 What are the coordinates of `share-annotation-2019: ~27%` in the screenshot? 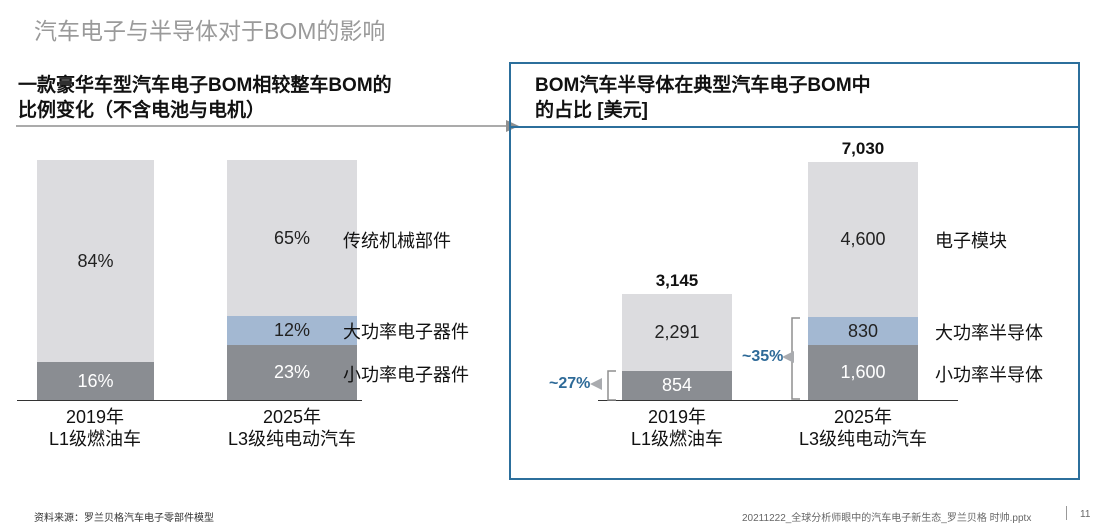 It's located at (570, 383).